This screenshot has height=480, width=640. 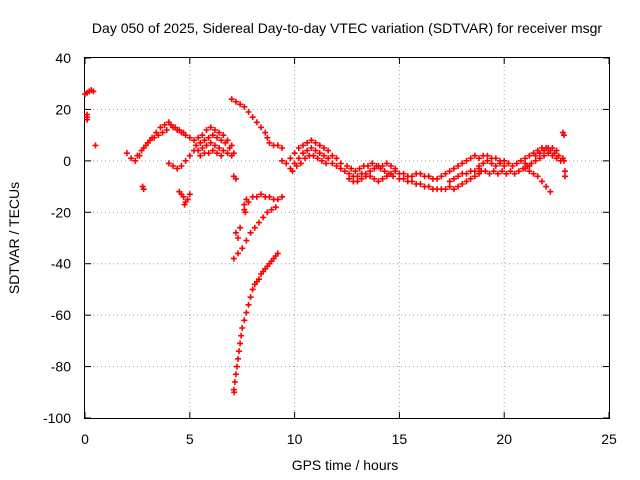 What do you see at coordinates (63, 109) in the screenshot?
I see `y-tick-label: 20` at bounding box center [63, 109].